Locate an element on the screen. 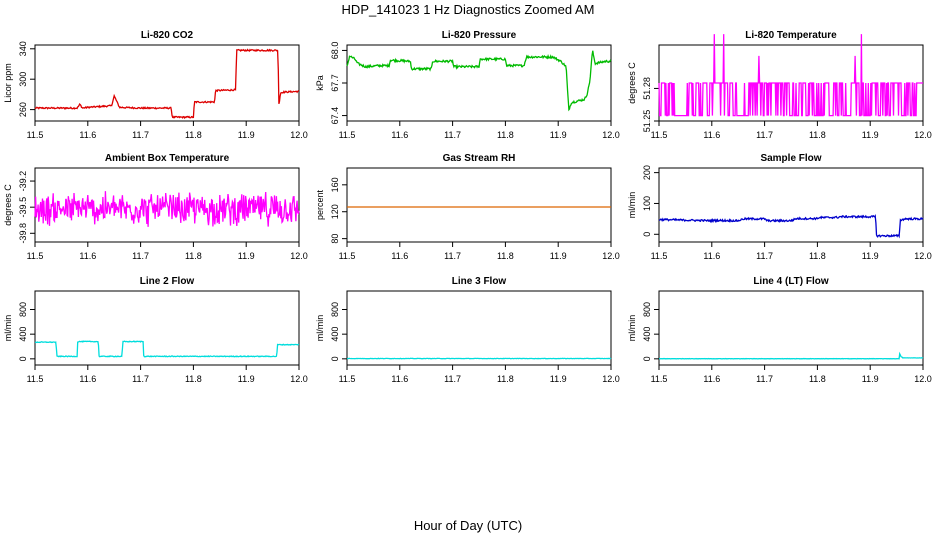 Image resolution: width=936 pixels, height=540 pixels. plot-title: Line 3 Flow is located at coordinates (479, 281).